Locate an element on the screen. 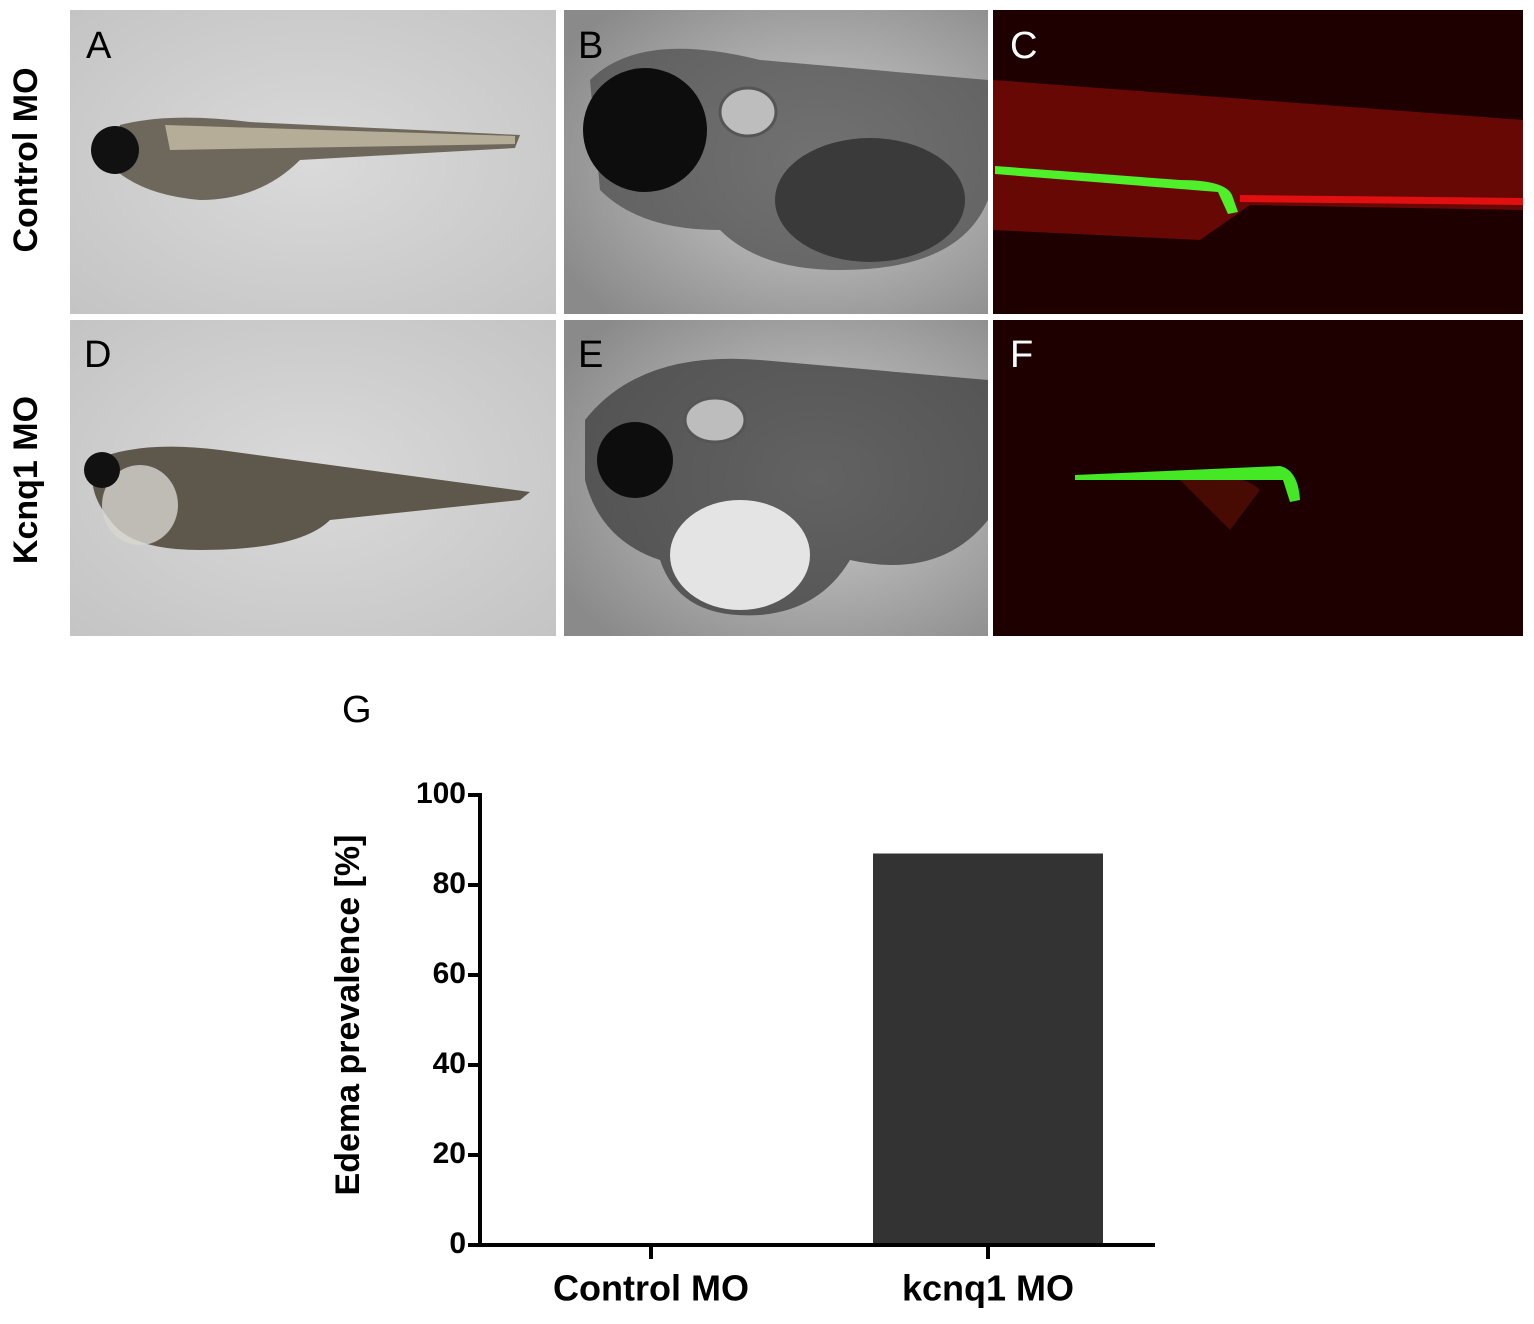 This screenshot has width=1534, height=1324. row-label: Kcnq1 MO is located at coordinates (26, 480).